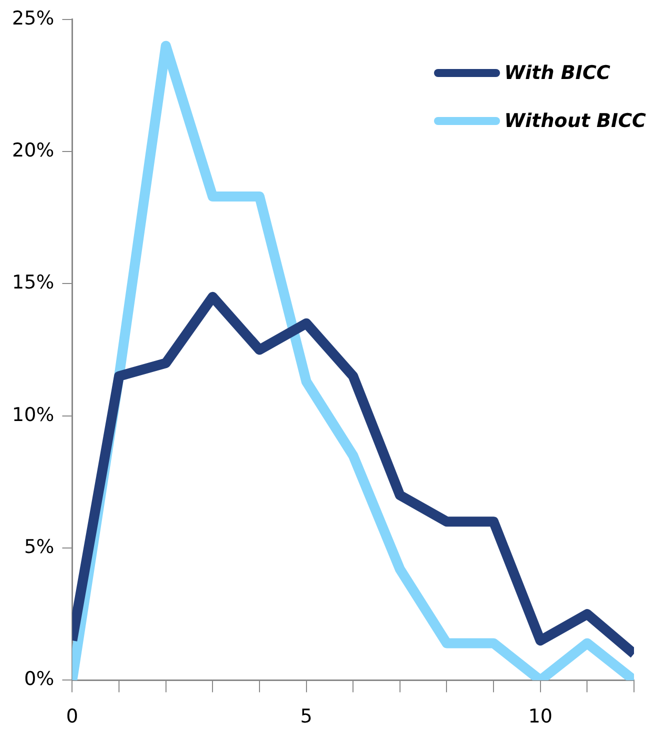  Describe the element at coordinates (540, 717) in the screenshot. I see `x-tick-label: 10` at that location.